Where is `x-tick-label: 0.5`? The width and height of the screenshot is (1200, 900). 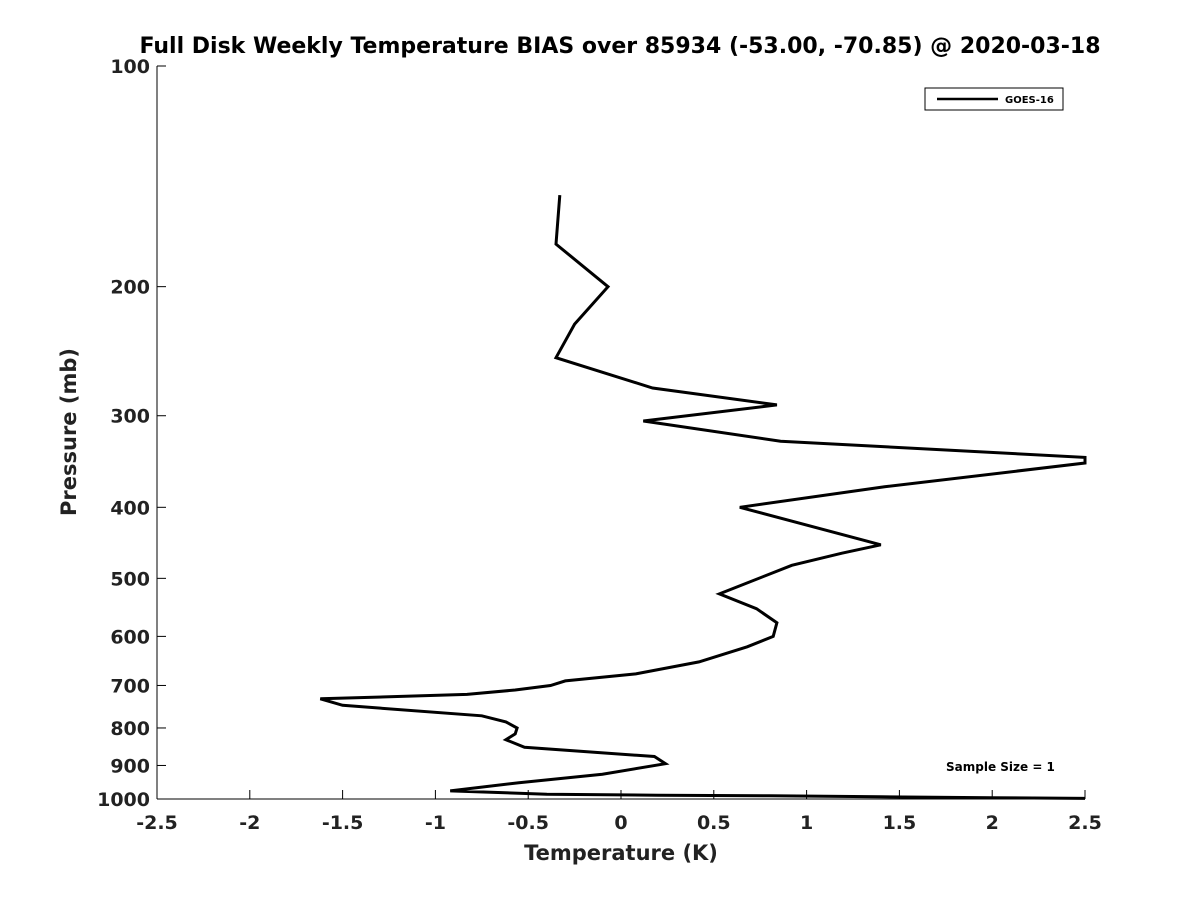 x-tick-label: 0.5 is located at coordinates (714, 823).